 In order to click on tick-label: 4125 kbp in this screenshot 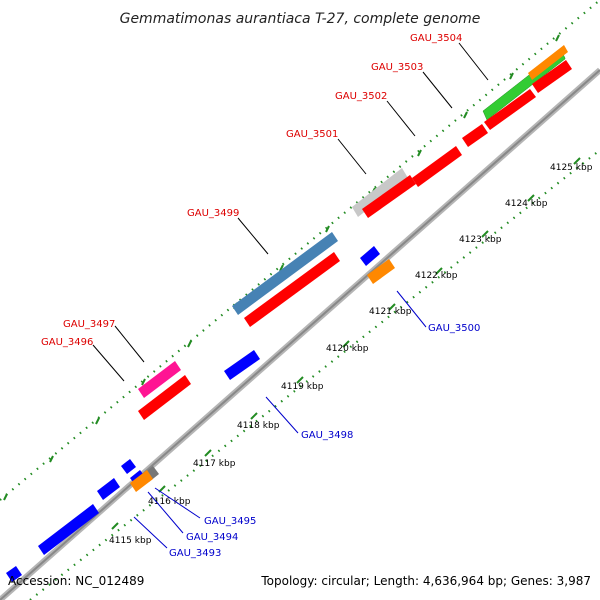, I will do `click(571, 168)`.